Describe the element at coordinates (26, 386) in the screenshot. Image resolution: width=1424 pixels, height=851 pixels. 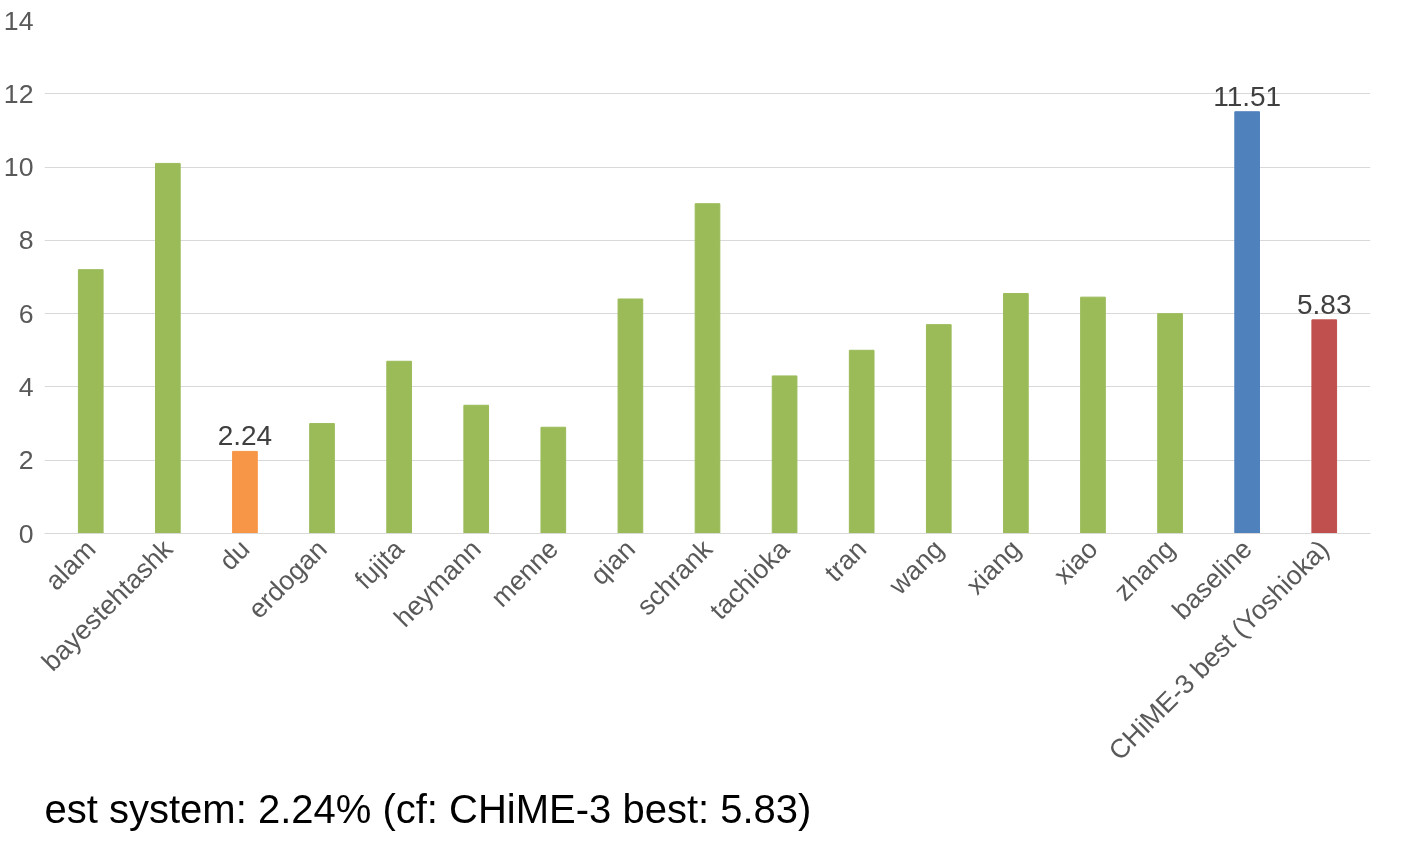
I see `y-tick-label: 4` at that location.